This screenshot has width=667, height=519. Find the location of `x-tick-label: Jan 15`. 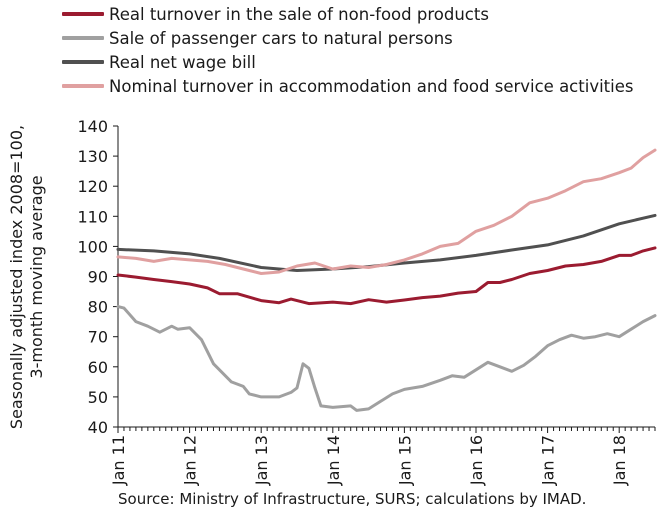

x-tick-label: Jan 15 is located at coordinates (404, 460).